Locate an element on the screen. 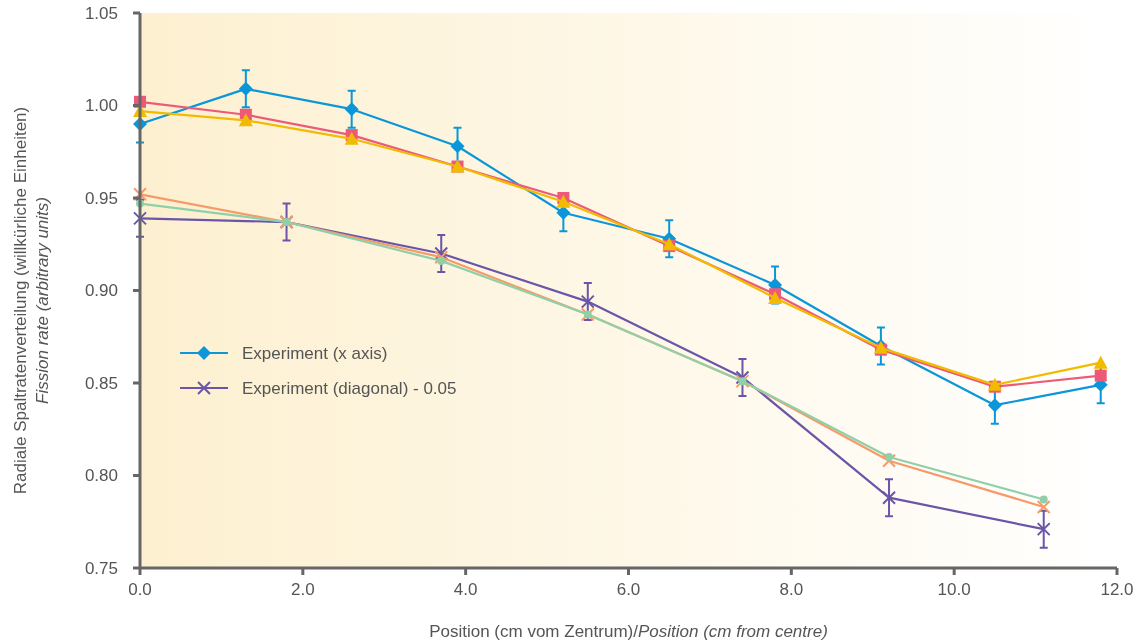 This screenshot has width=1139, height=643. y-tick-label: 0.75 is located at coordinates (101, 568).